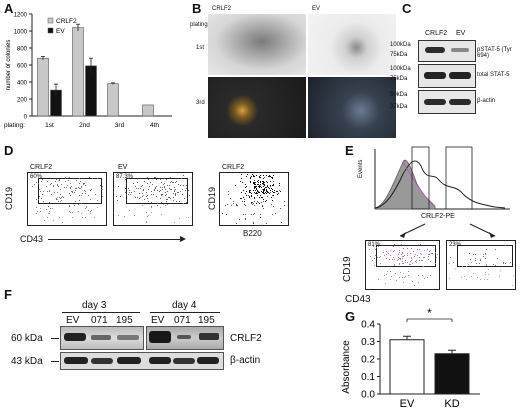  What do you see at coordinates (78, 72) in the screenshot?
I see `bar-a-crlf2-2nd` at bounding box center [78, 72].